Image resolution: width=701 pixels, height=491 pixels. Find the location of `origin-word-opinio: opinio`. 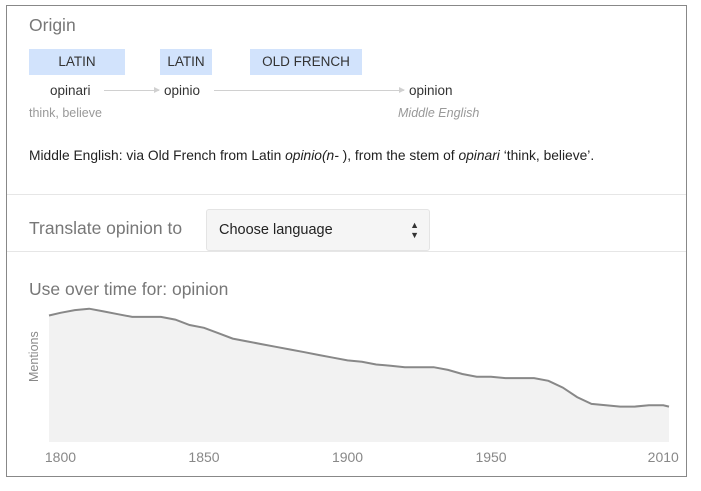

origin-word-opinio: opinio is located at coordinates (182, 90).